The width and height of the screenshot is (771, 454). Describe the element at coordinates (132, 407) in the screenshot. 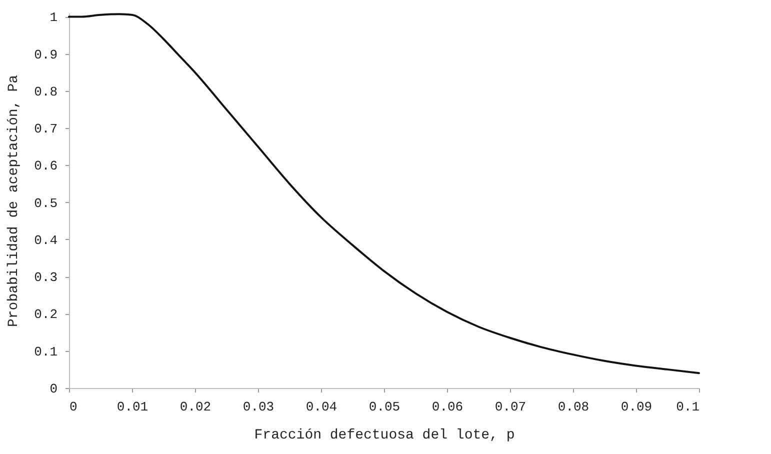

I see `x-tick-label: 0.01` at that location.